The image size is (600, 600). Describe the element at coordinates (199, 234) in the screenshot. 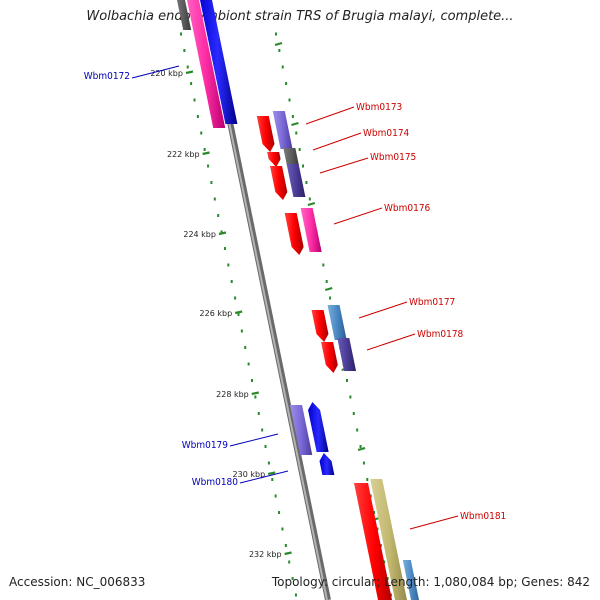

I see `kbp-tick-label: 224 kbp` at that location.